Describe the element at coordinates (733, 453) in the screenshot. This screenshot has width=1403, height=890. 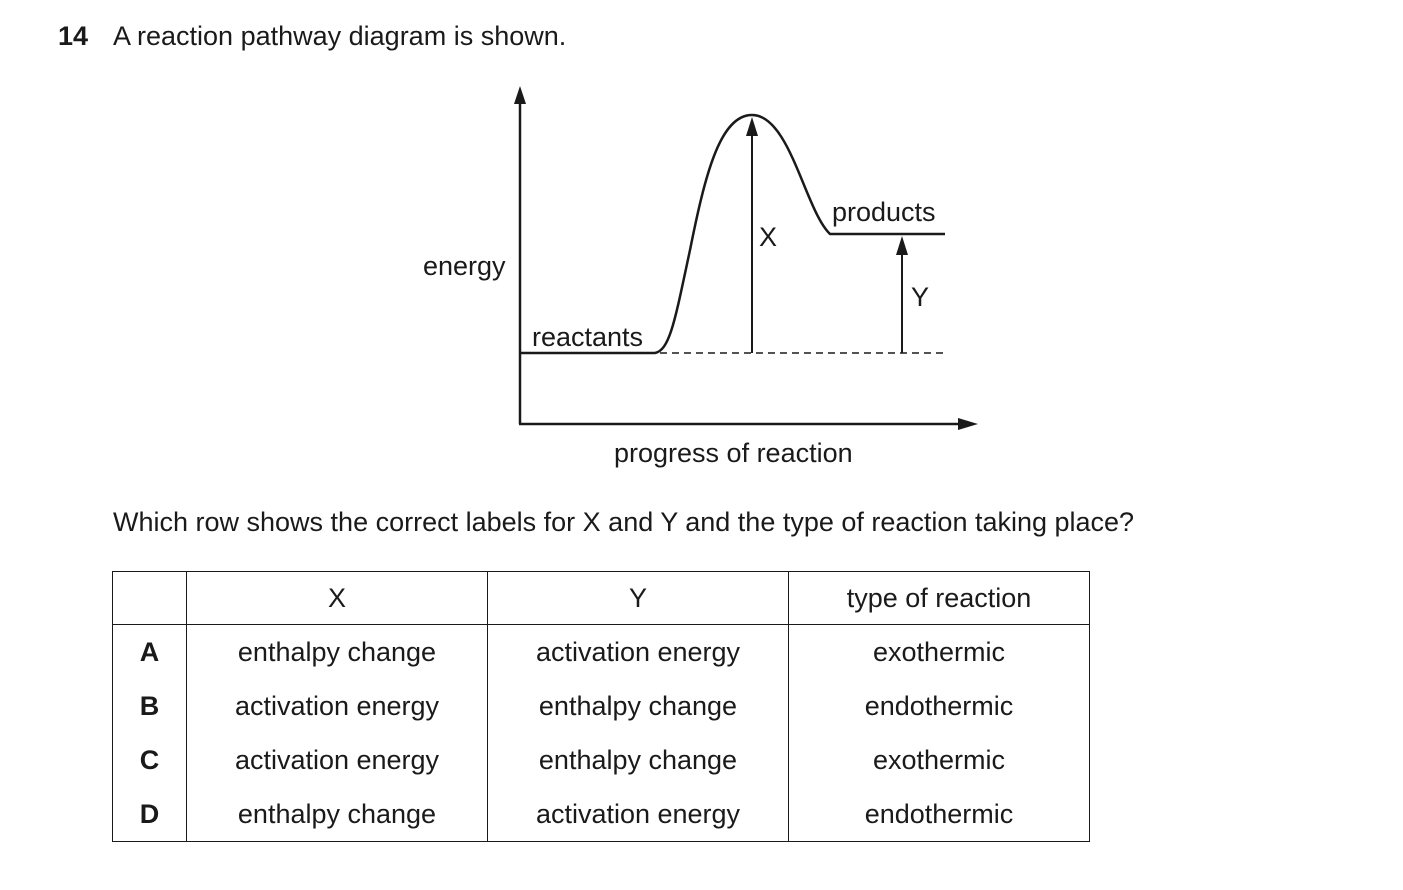
I see `x-axis-label: progress of reaction` at that location.